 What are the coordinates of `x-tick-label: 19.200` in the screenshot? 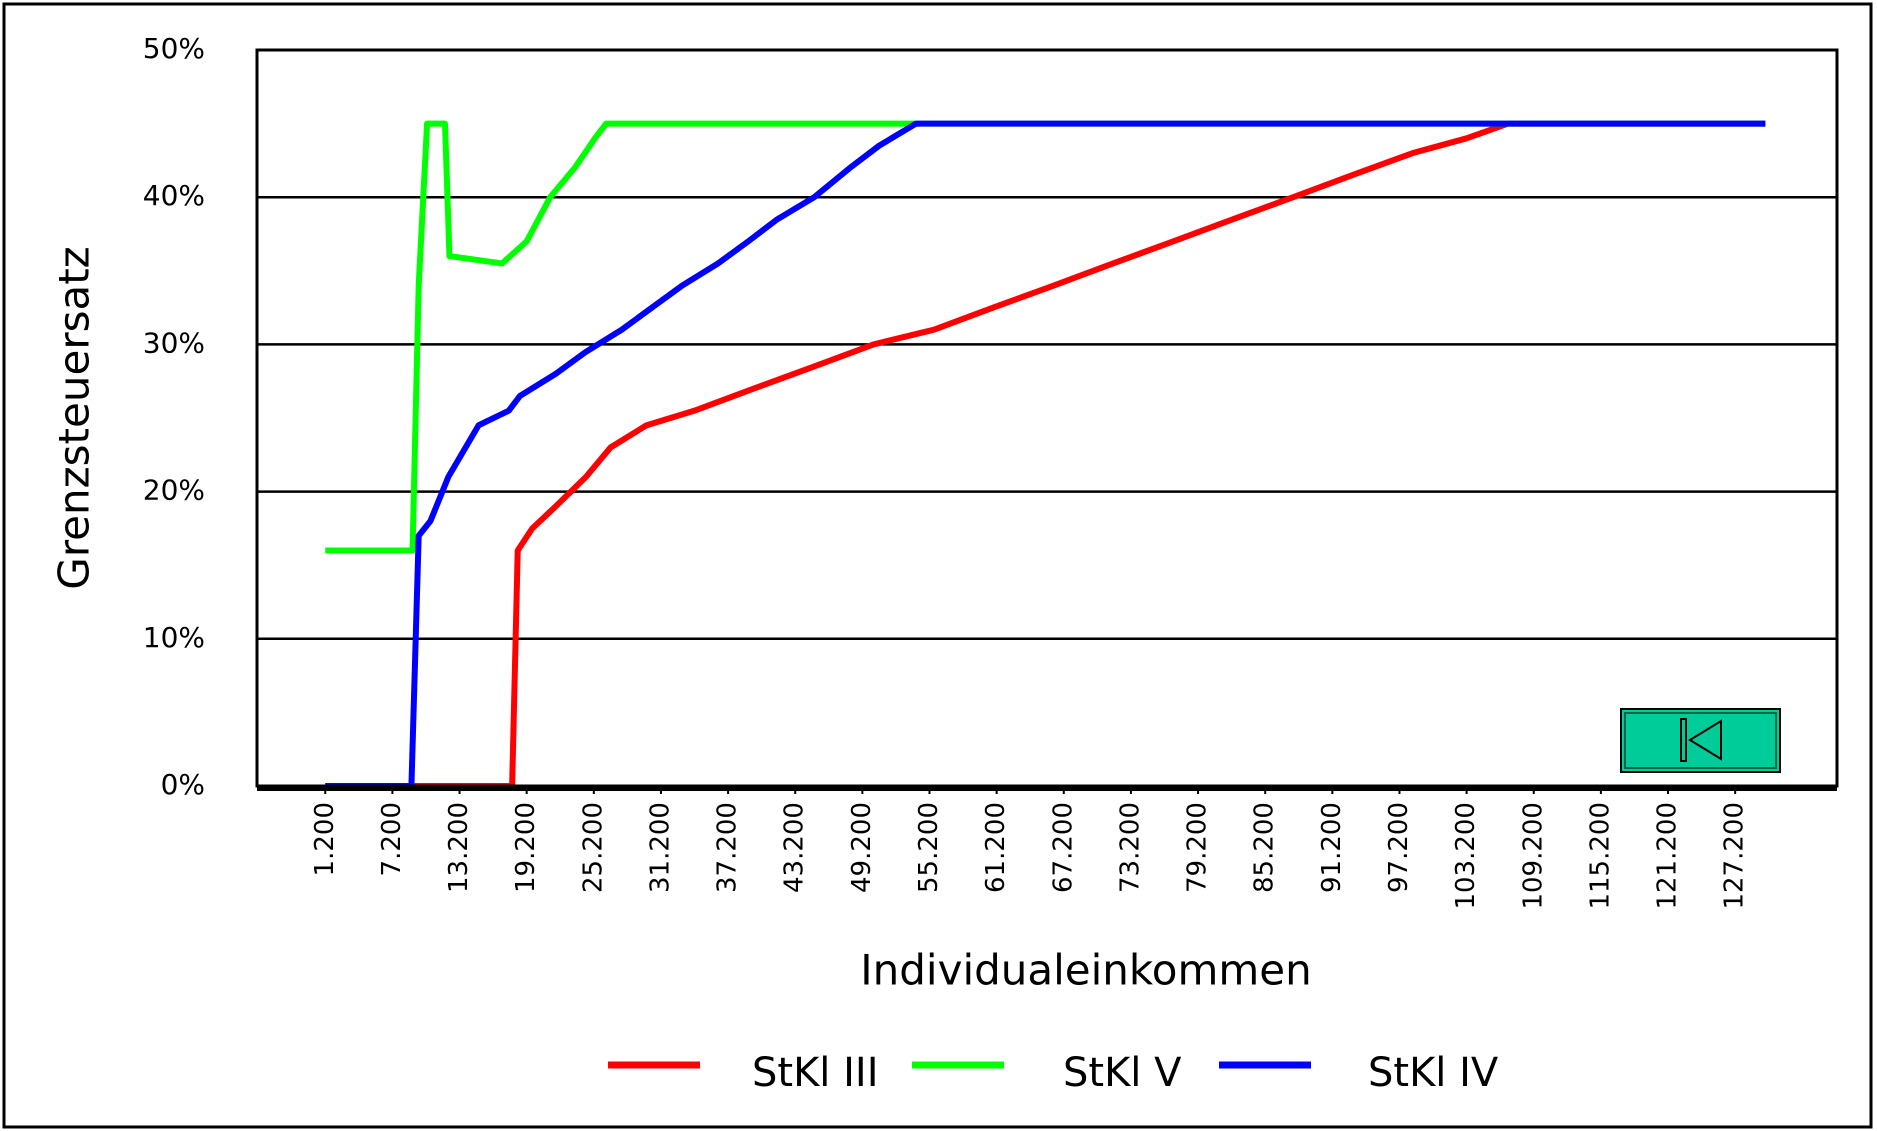 It's located at (526, 847).